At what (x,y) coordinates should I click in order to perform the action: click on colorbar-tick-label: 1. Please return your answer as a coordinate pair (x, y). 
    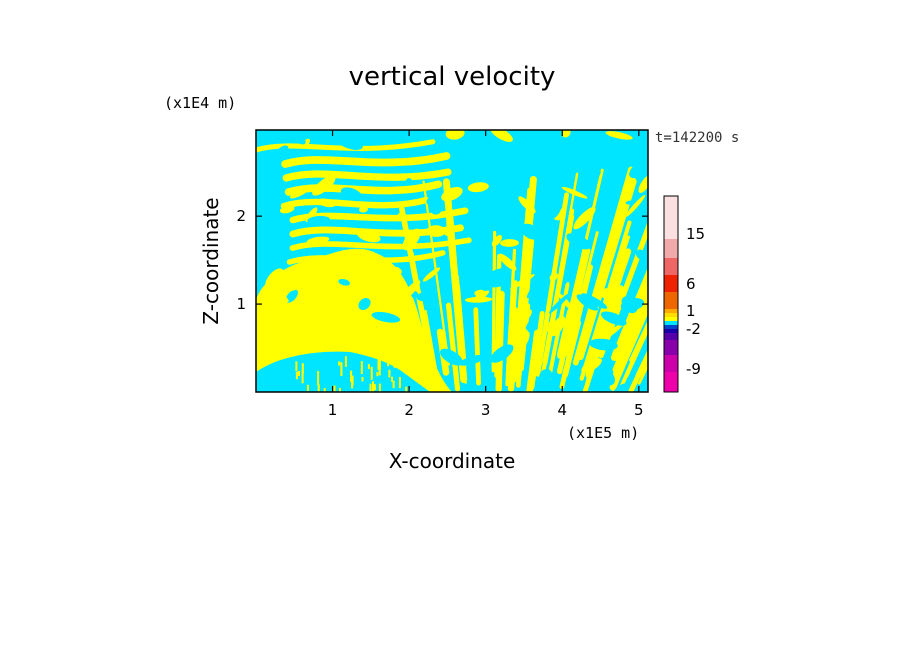
    Looking at the image, I should click on (691, 311).